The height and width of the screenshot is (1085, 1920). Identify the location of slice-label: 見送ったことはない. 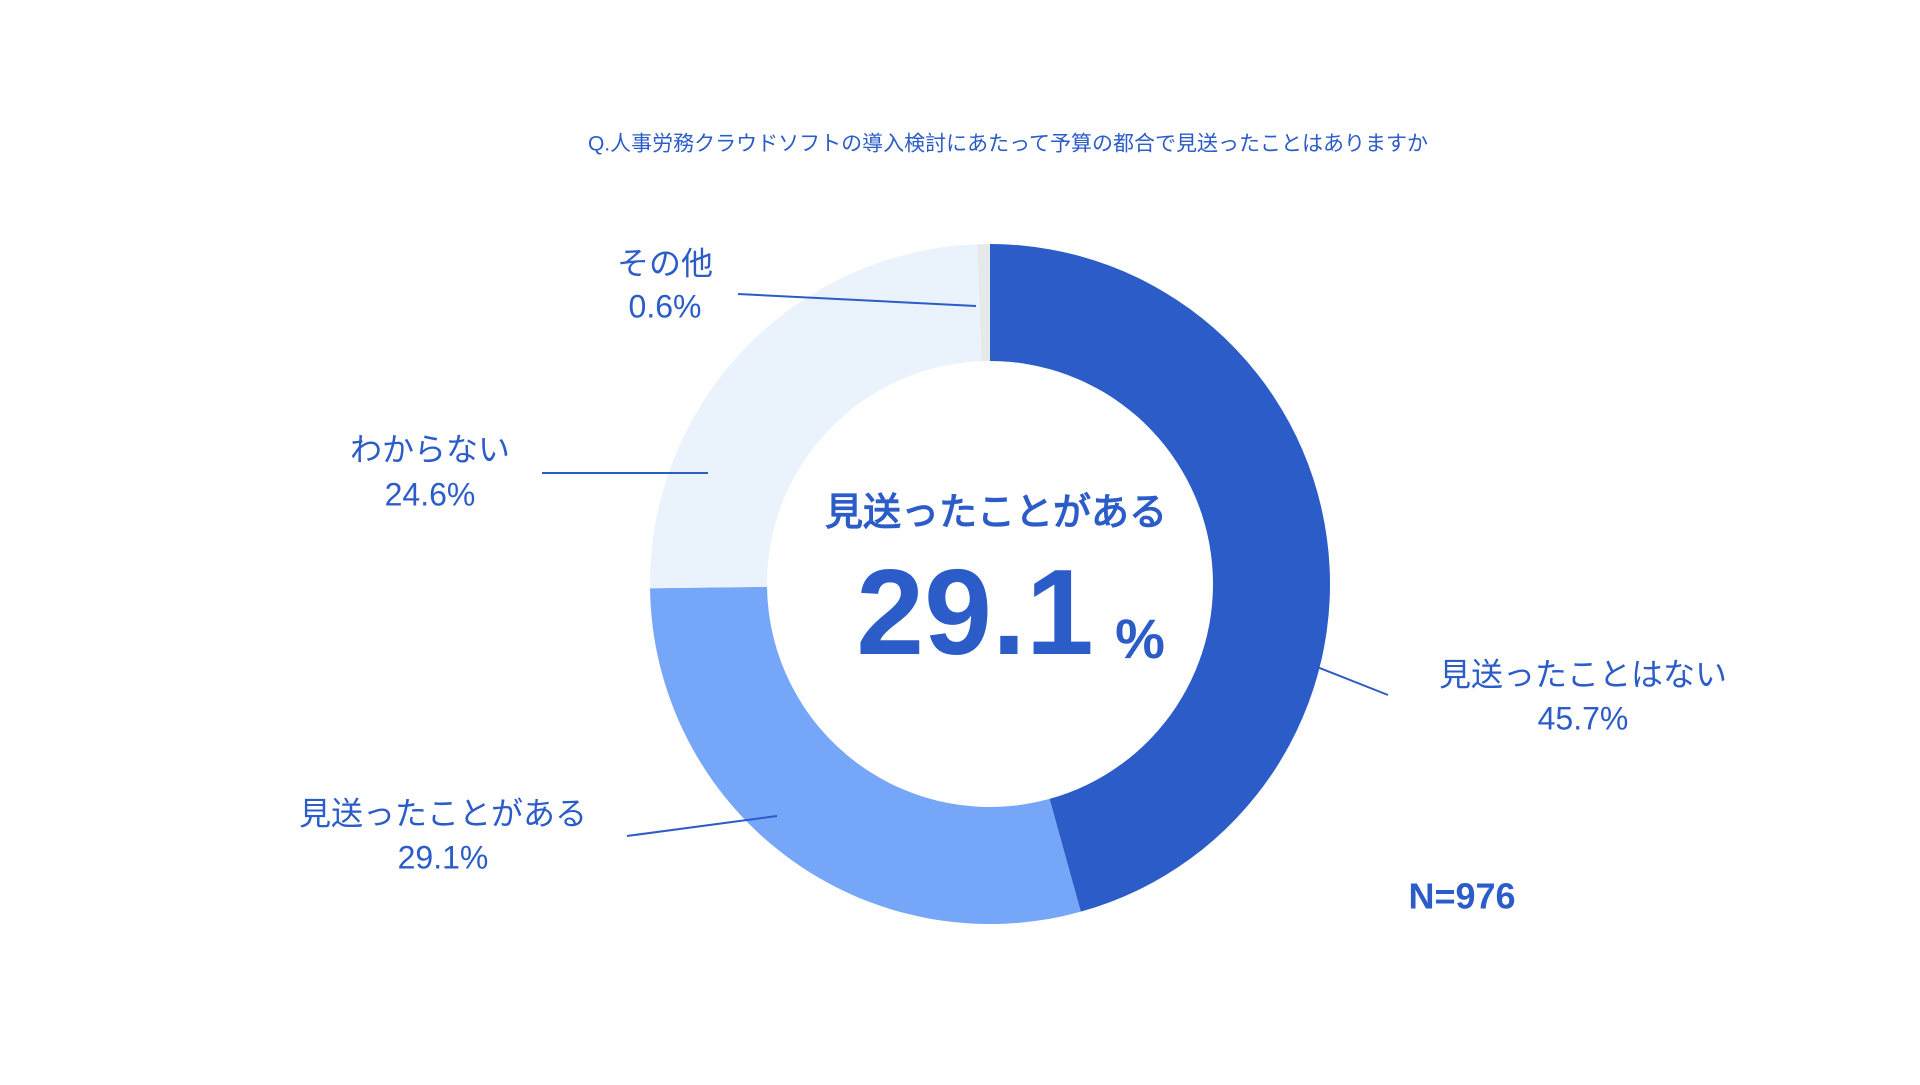
(1583, 674).